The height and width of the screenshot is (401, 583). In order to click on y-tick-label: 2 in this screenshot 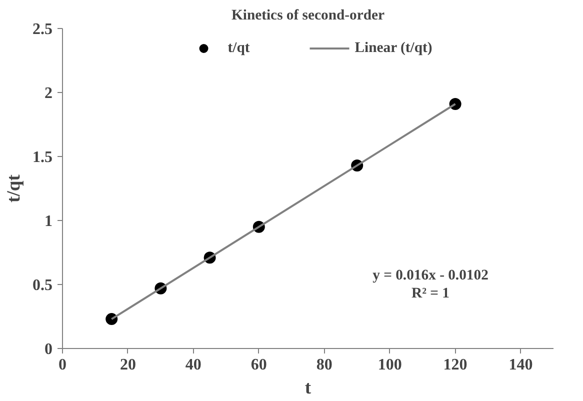, I will do `click(48, 93)`.